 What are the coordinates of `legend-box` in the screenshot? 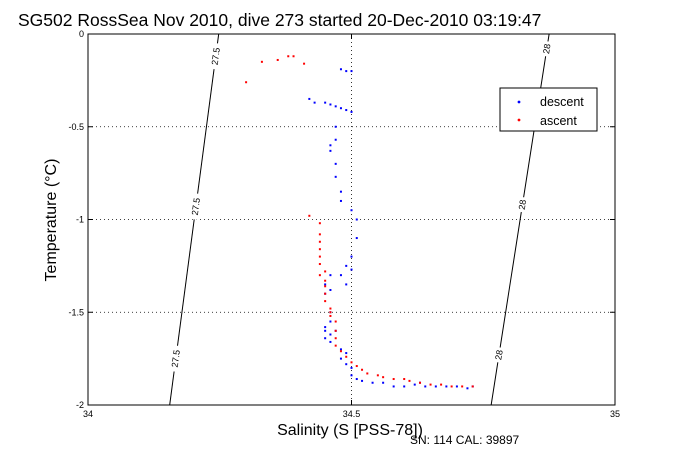 It's located at (548, 109).